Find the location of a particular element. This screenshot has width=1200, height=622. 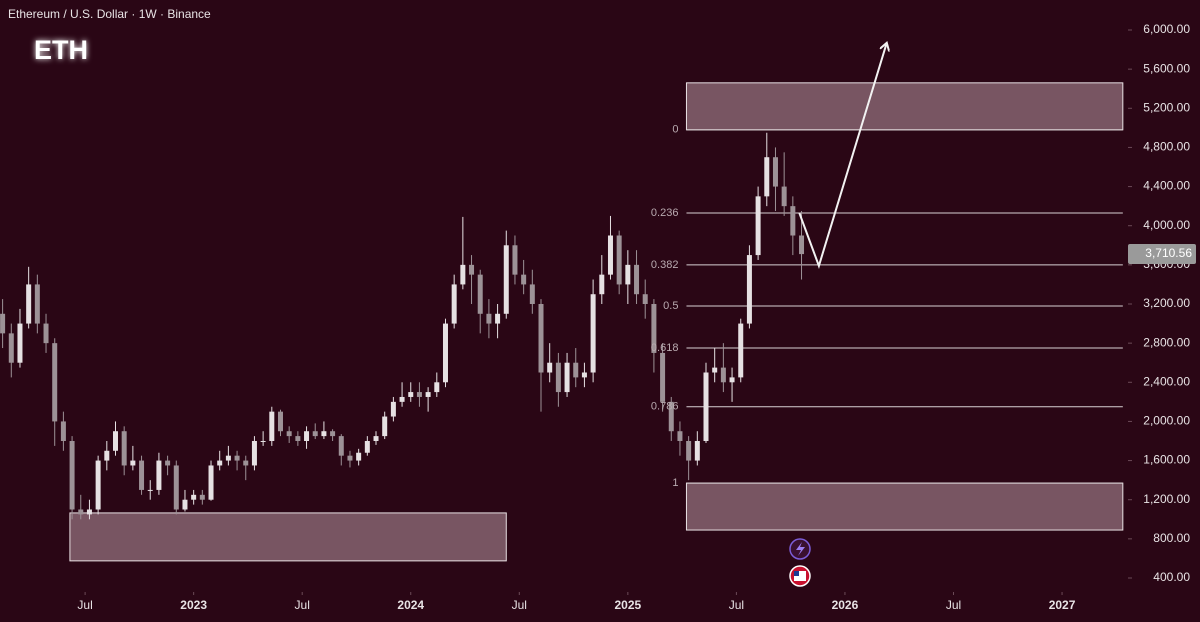

y-tick-label: 4,000.00 is located at coordinates (1166, 225).